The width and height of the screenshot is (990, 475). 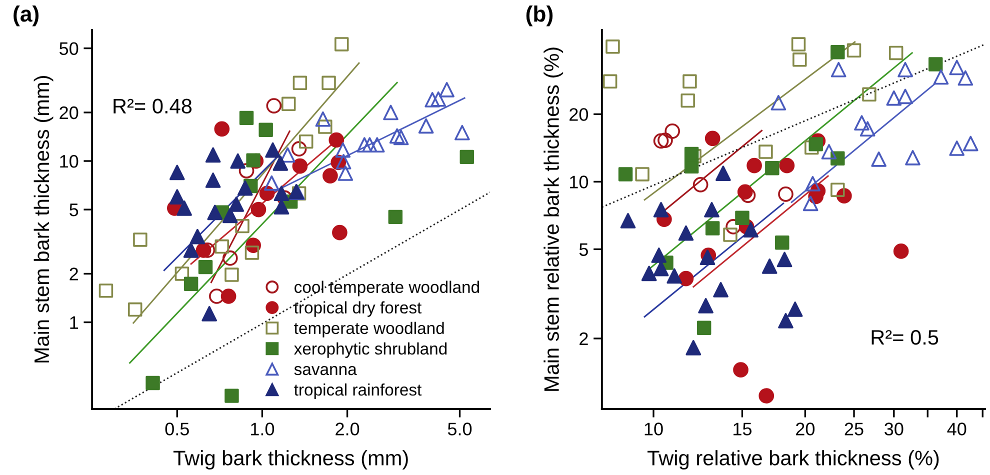 I want to click on legend-label: xerophytic shrubland, so click(x=370, y=350).